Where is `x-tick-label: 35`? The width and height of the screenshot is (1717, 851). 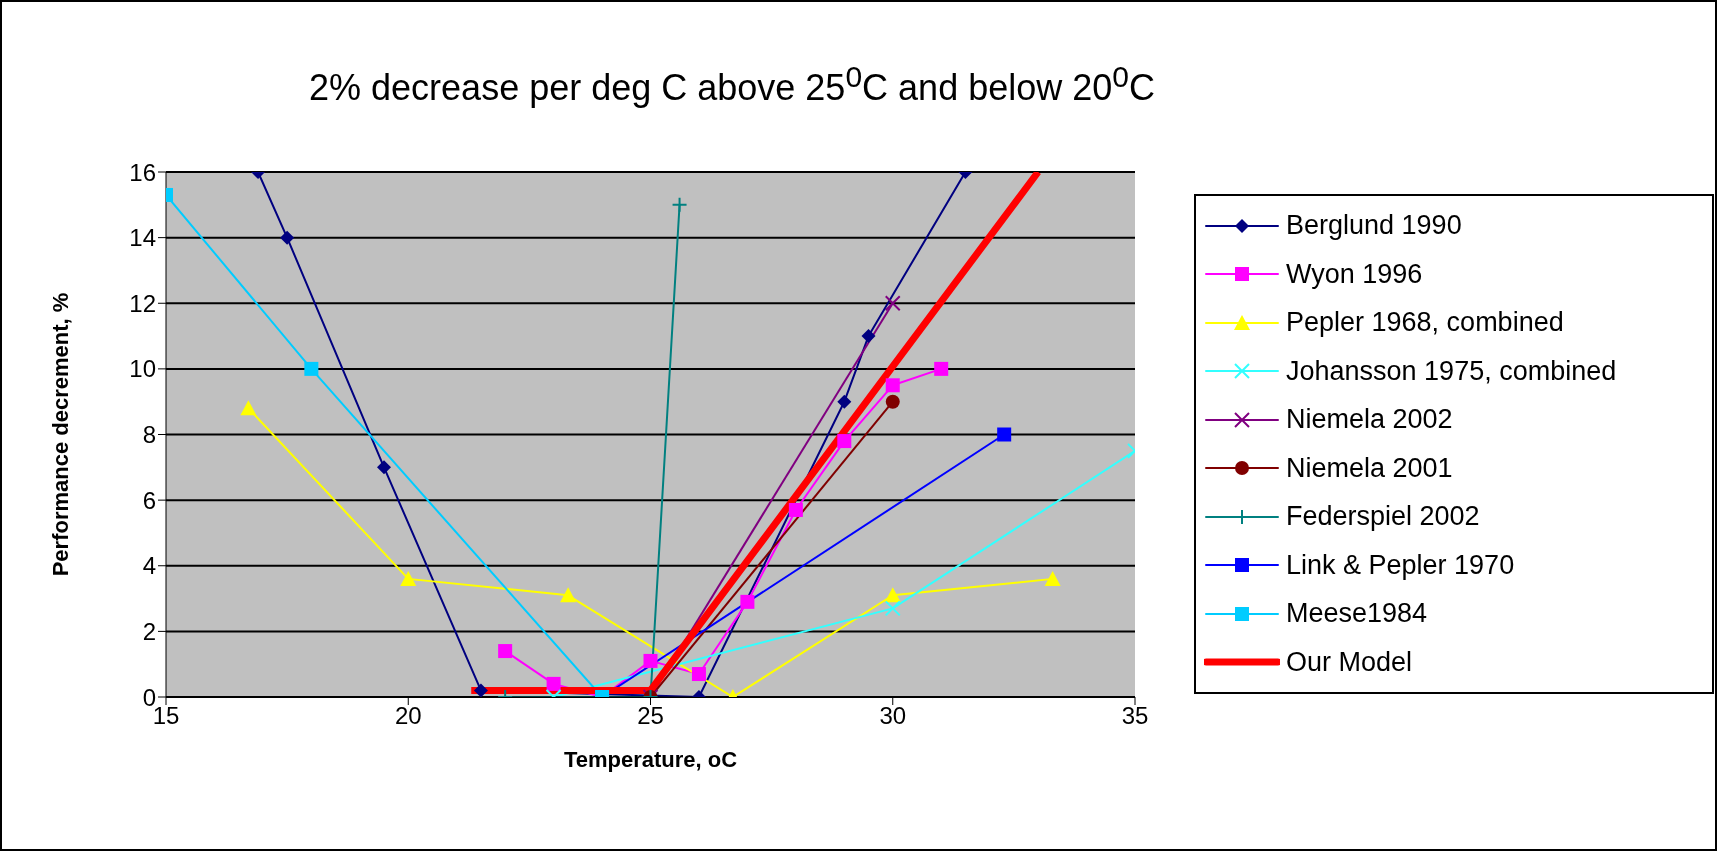 x-tick-label: 35 is located at coordinates (1135, 716).